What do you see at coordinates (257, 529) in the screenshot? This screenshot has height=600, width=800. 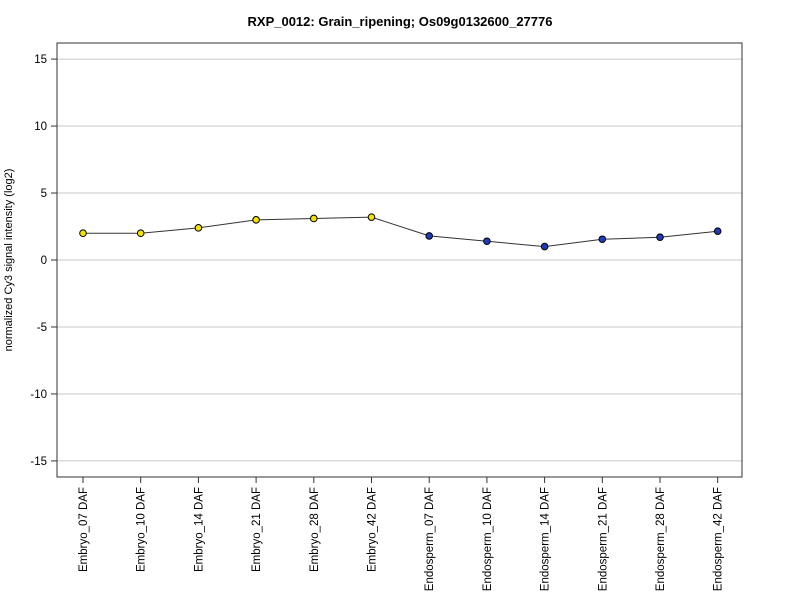 I see `x-tick-label: Embryo_21 DAF` at bounding box center [257, 529].